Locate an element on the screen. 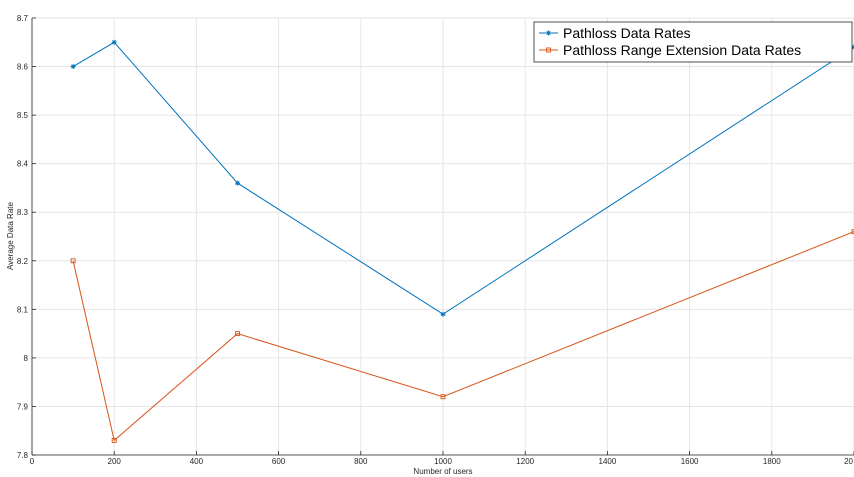 The height and width of the screenshot is (477, 854). y-tick-label: 7.9 is located at coordinates (23, 406).